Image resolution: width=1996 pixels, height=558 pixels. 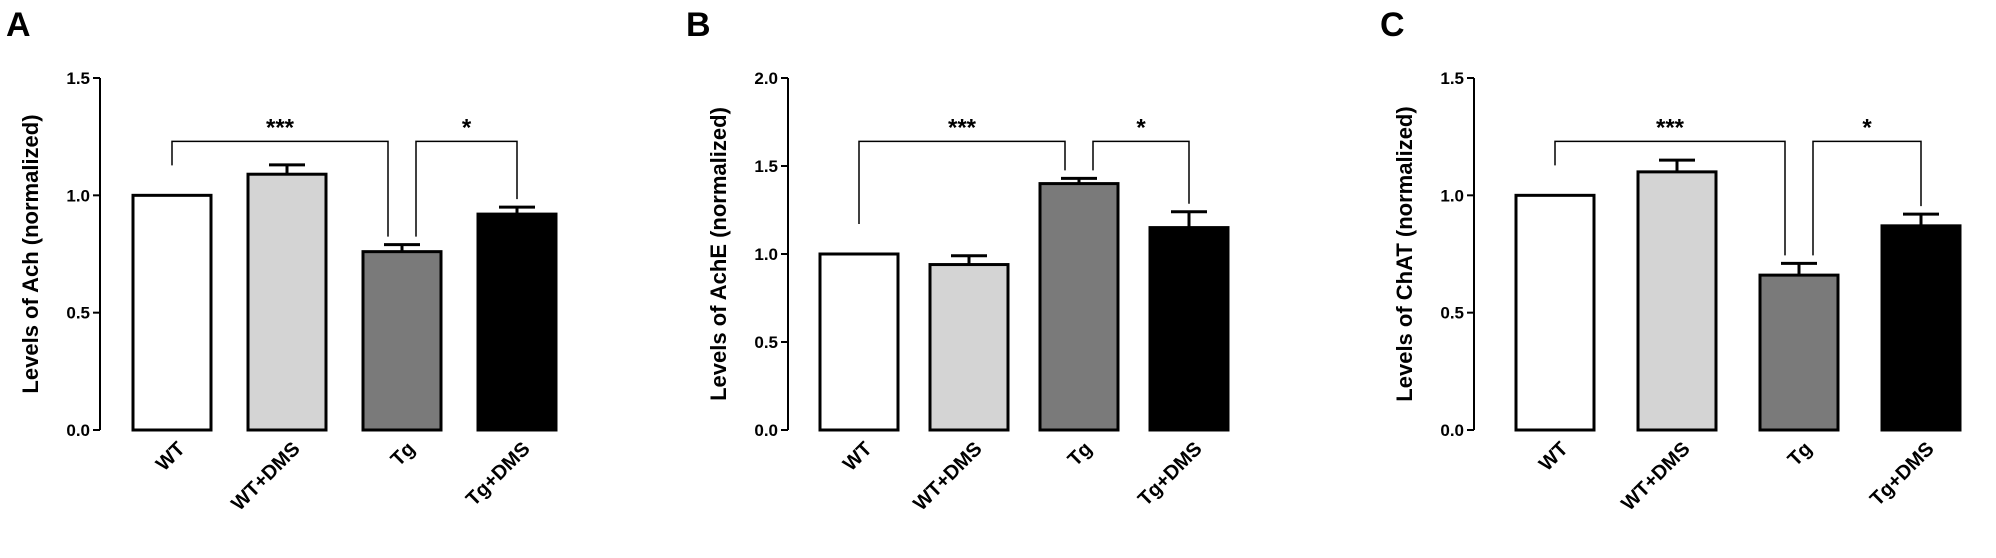 What do you see at coordinates (18, 25) in the screenshot?
I see `panel-letter: A` at bounding box center [18, 25].